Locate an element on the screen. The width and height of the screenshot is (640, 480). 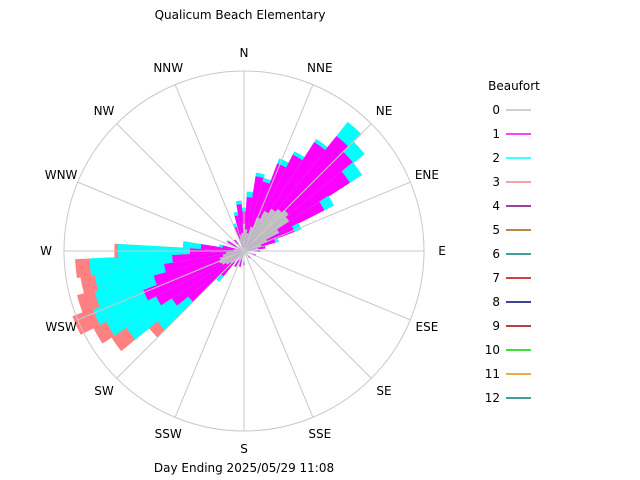
direction-label-n: N is located at coordinates (244, 53).